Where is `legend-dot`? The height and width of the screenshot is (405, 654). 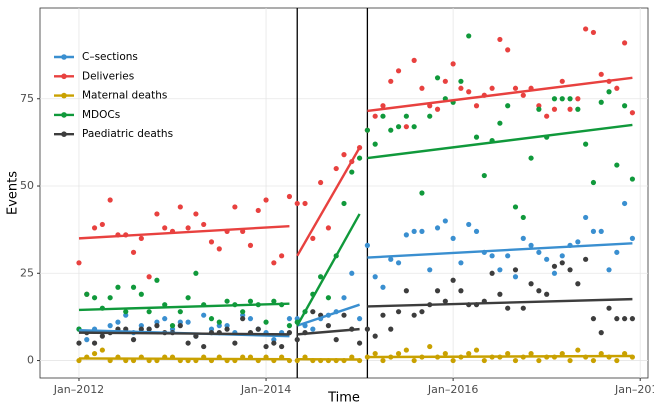 legend-dot is located at coordinates (64, 57).